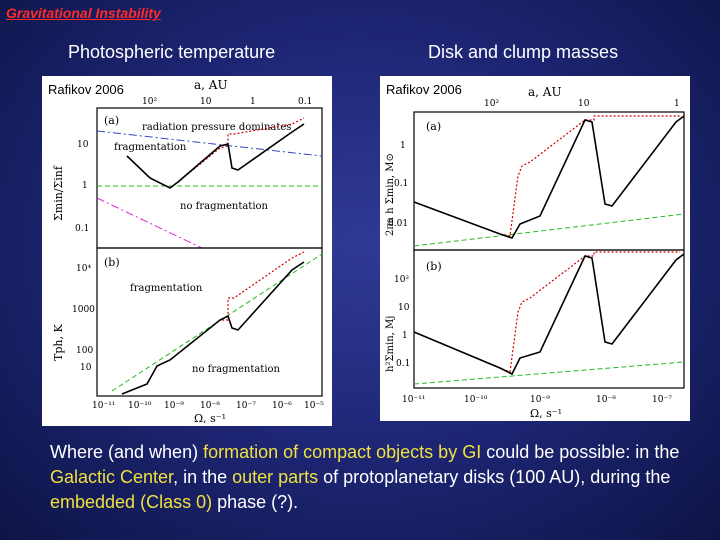 The image size is (720, 540). What do you see at coordinates (398, 224) in the screenshot?
I see `right-a-ytick: 0.01` at bounding box center [398, 224].